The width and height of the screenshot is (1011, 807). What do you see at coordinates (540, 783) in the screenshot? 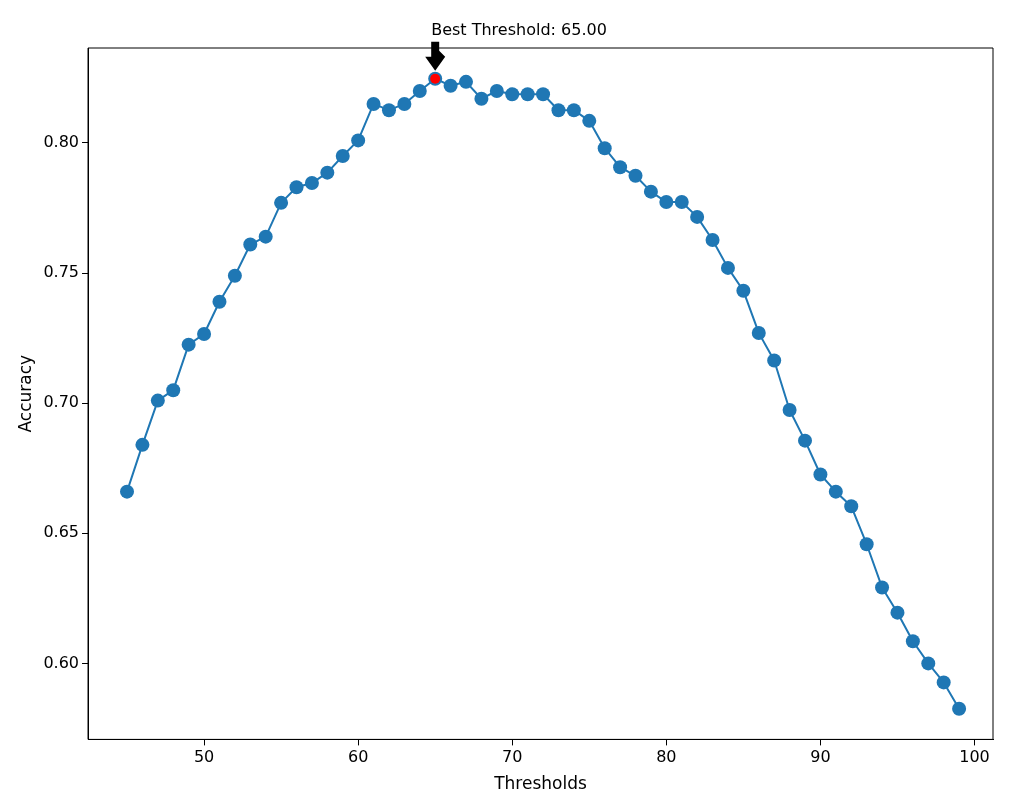
I see `x-axis-title: Thresholds` at bounding box center [540, 783].